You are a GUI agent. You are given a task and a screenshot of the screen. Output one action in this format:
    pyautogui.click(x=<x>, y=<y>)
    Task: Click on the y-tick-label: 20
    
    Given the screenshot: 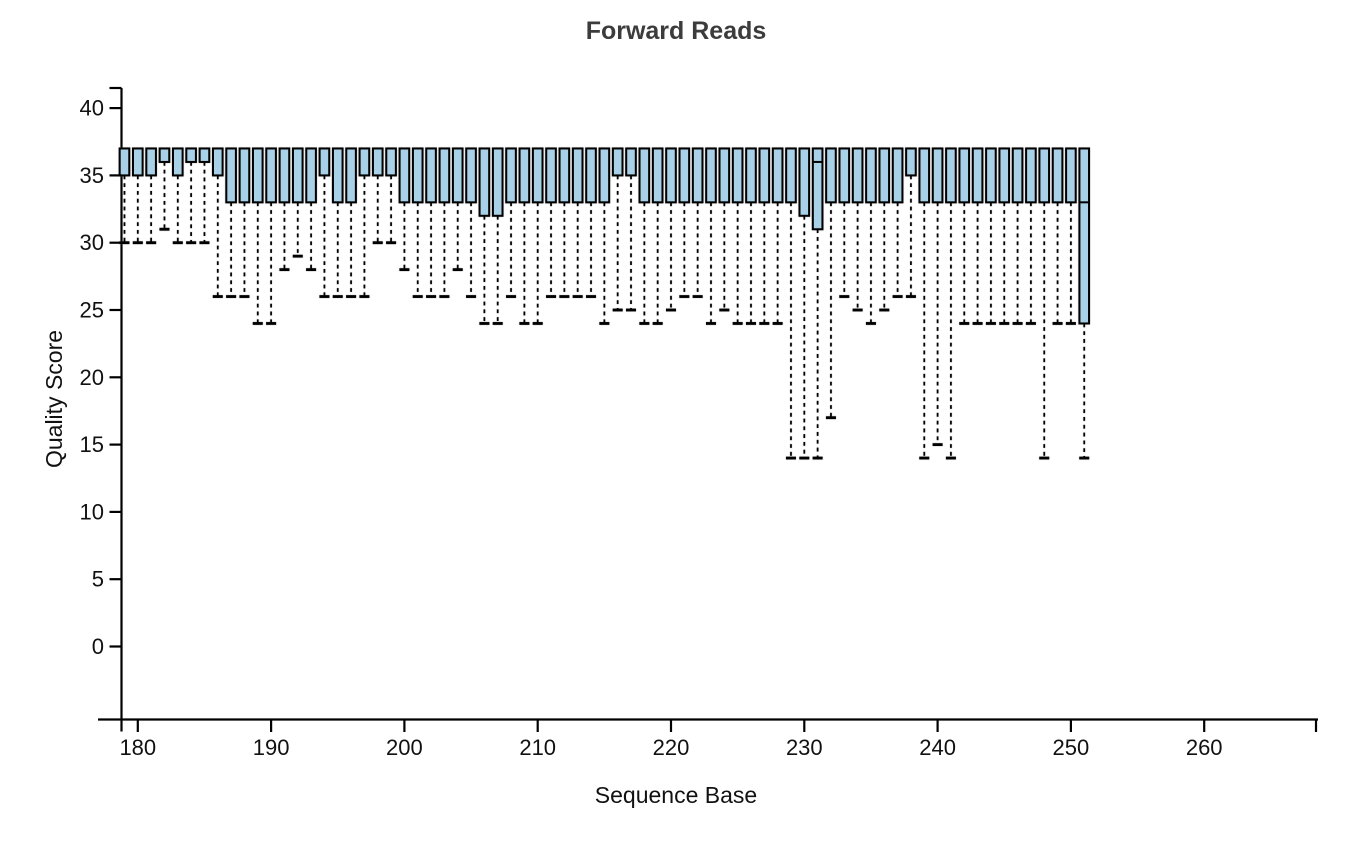 What is the action you would take?
    pyautogui.click(x=92, y=377)
    